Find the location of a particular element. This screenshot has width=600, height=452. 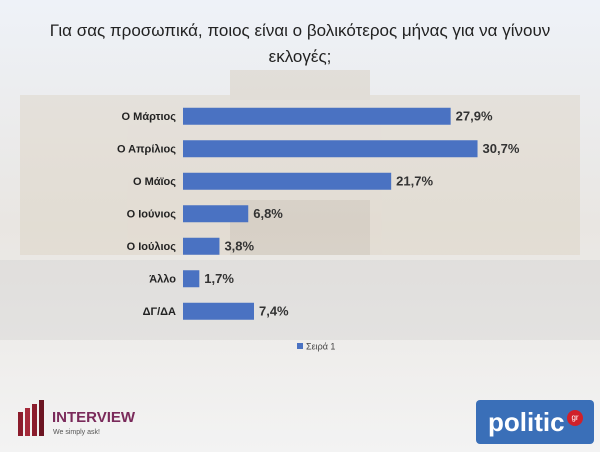

logo-right-suffix: gr is located at coordinates (574, 417).